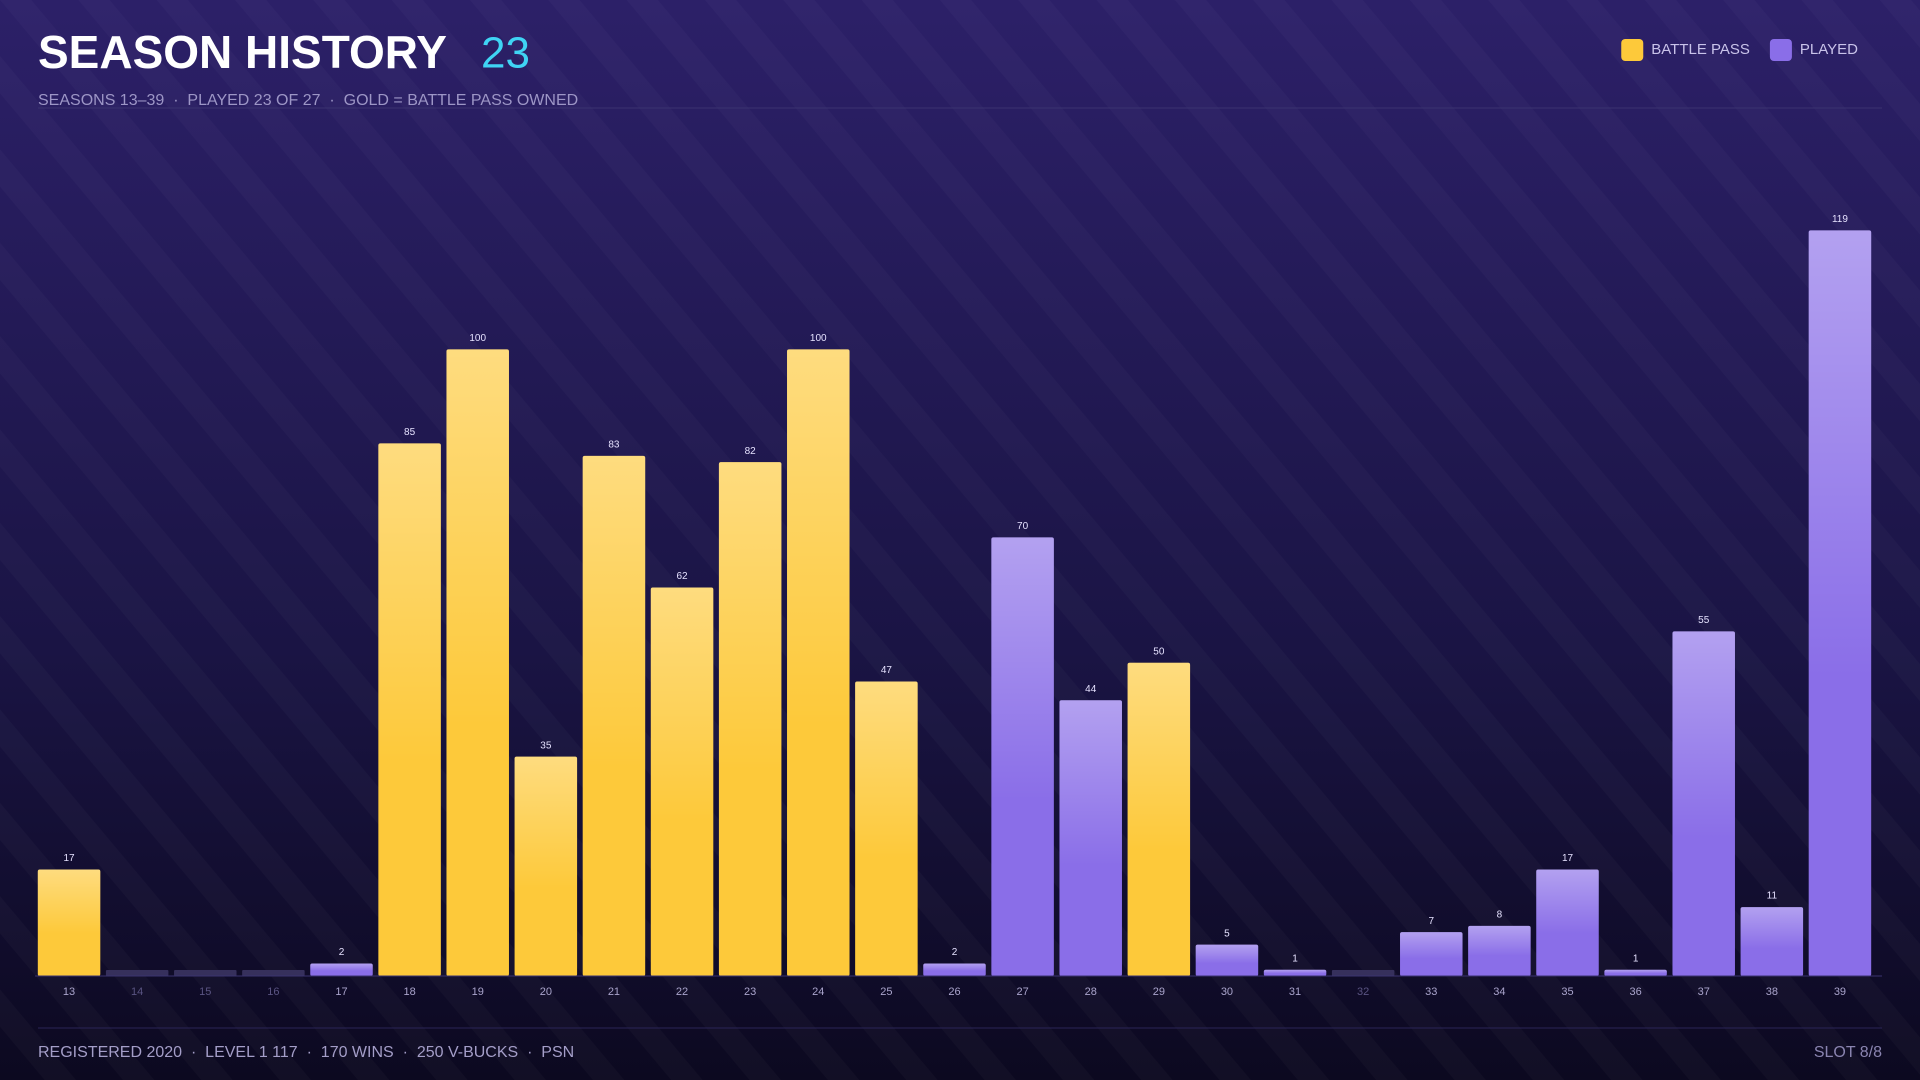  I want to click on value-label: 82, so click(751, 451).